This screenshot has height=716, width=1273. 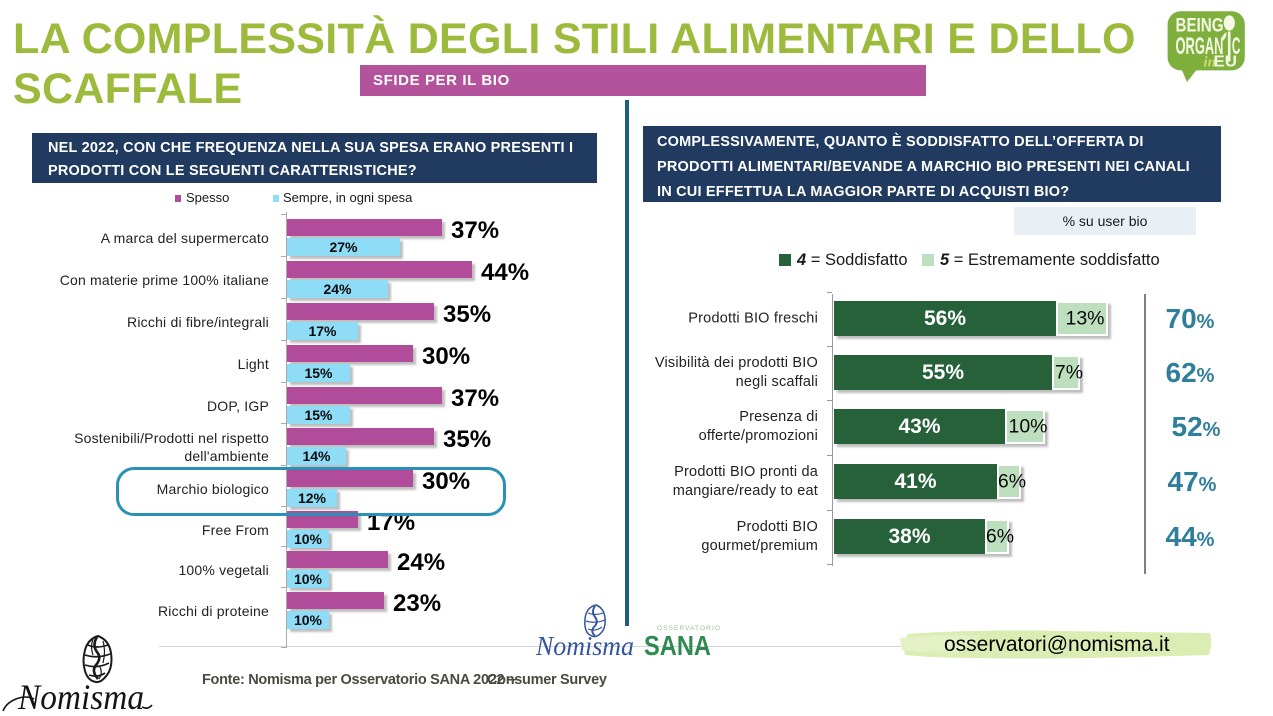 I want to click on svg-text: C, so click(x=1236, y=46).